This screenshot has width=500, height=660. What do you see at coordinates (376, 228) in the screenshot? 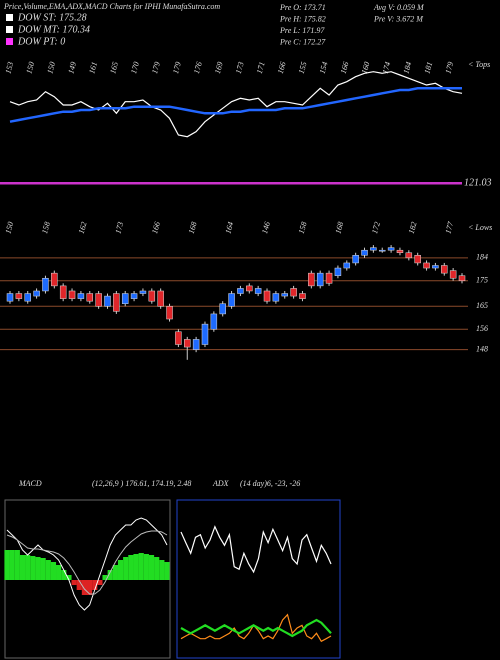
I see `low-label: 172` at bounding box center [376, 228].